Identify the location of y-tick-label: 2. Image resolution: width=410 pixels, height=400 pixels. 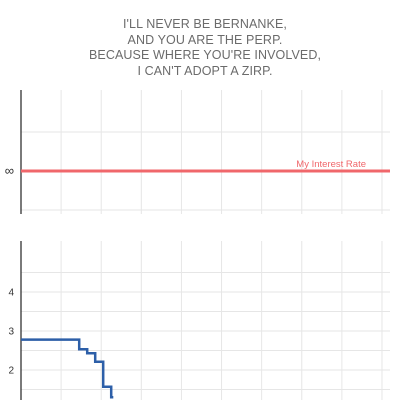
(11, 371).